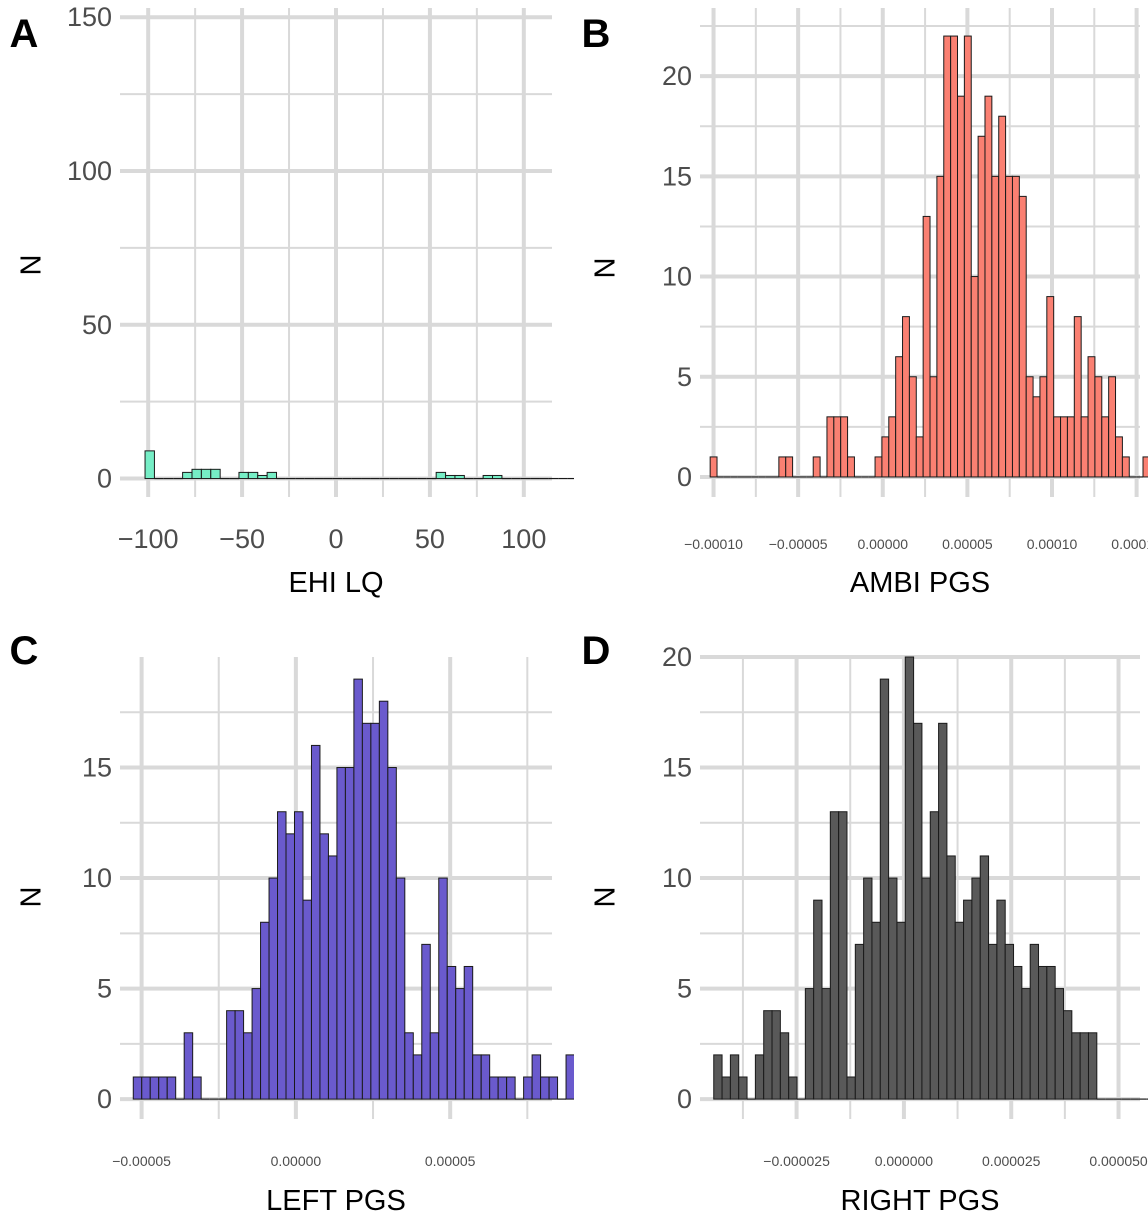 This screenshot has height=1222, width=1148. What do you see at coordinates (596, 651) in the screenshot?
I see `panel-letter: D` at bounding box center [596, 651].